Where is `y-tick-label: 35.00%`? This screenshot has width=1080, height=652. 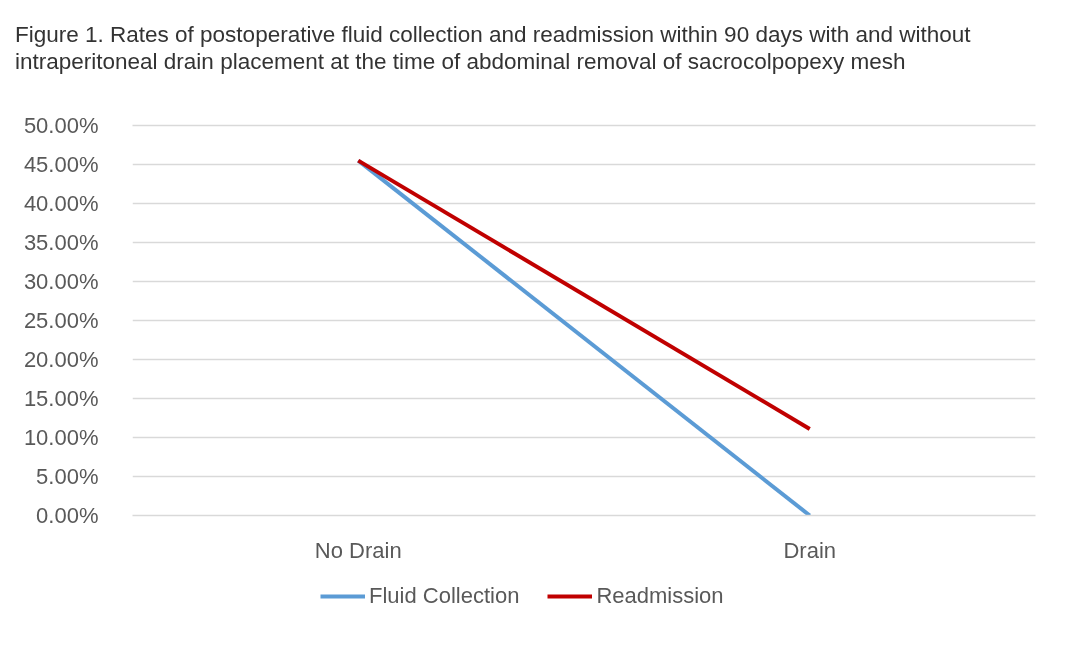 y-tick-label: 35.00% is located at coordinates (61, 242).